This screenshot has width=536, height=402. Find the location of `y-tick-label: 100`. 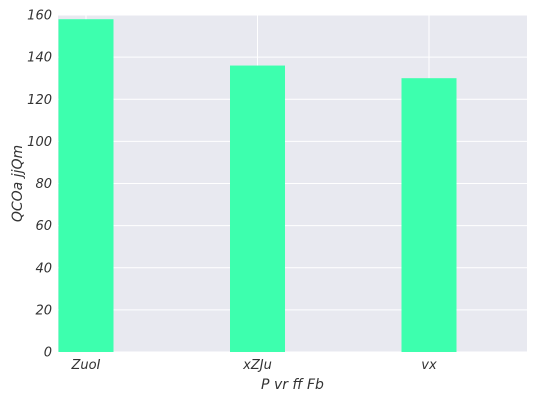

y-tick-label: 100 is located at coordinates (39, 142).